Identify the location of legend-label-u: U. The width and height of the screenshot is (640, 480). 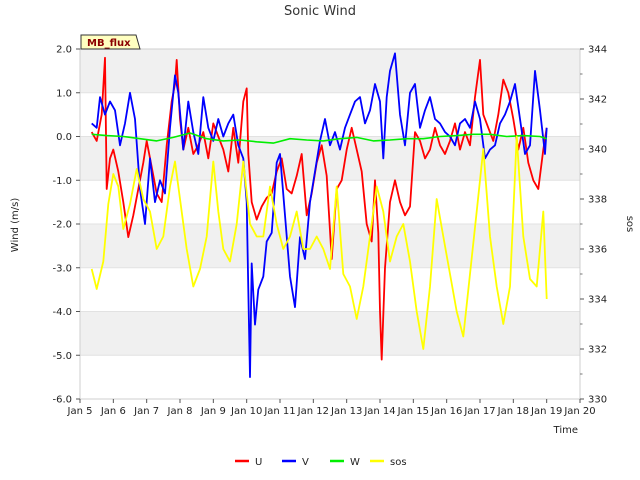
(258, 462).